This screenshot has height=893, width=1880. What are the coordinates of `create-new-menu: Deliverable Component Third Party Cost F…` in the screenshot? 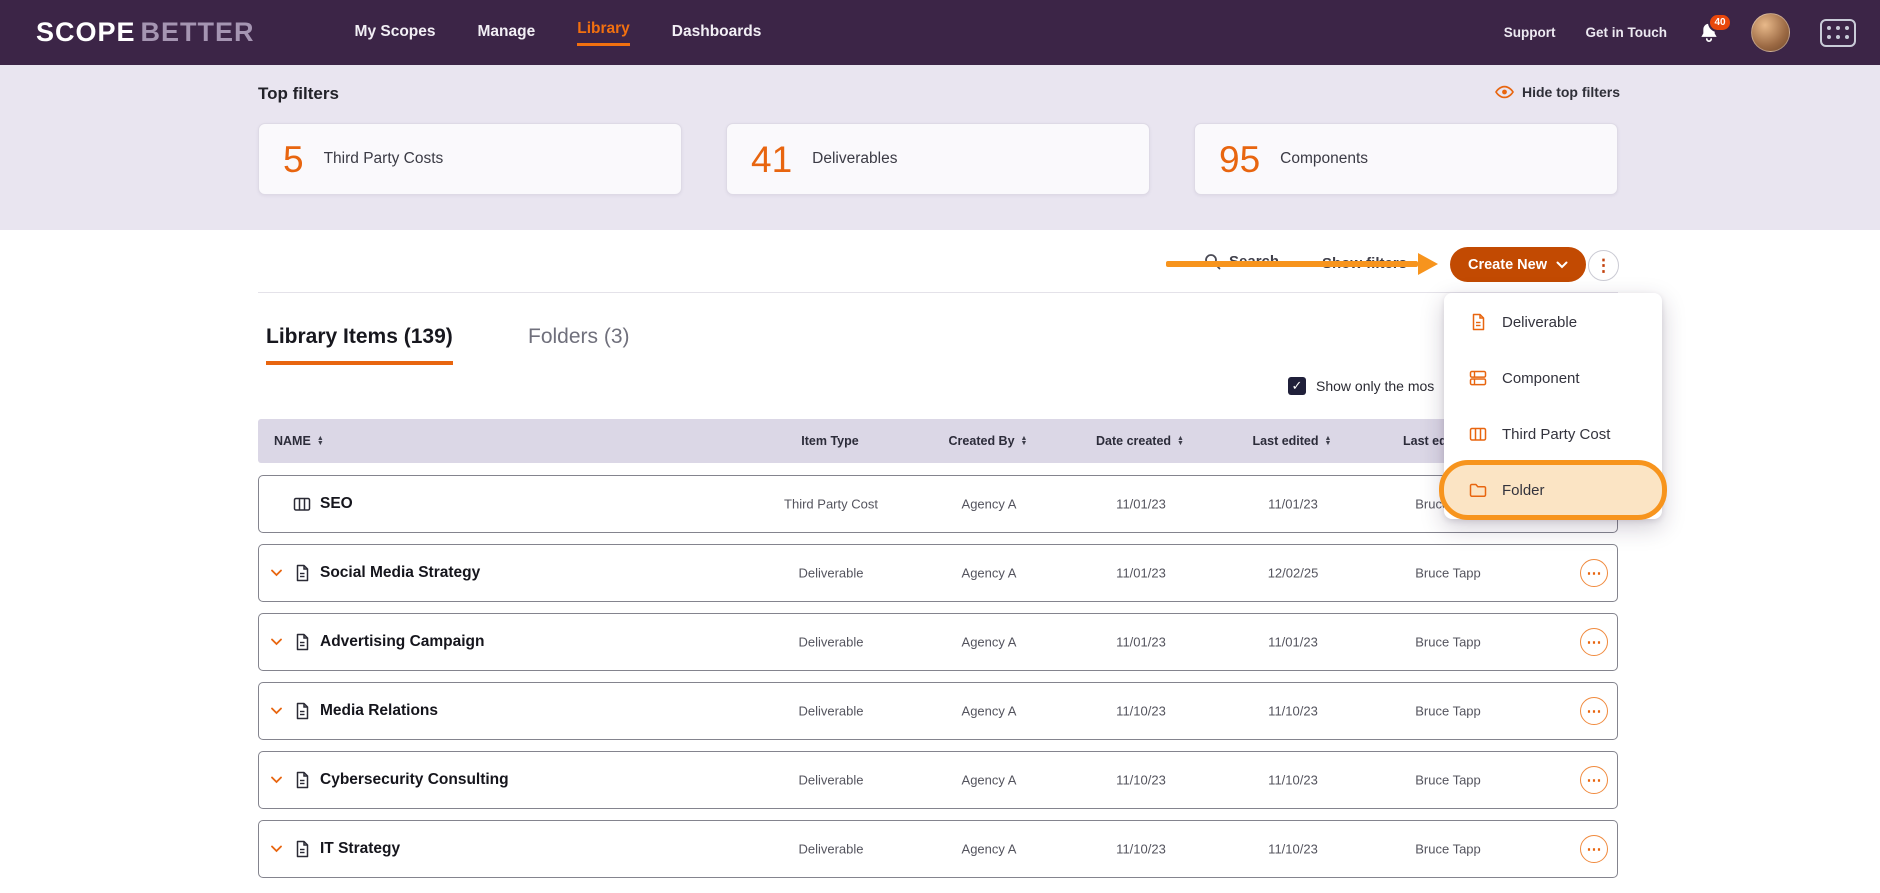 It's located at (1553, 406).